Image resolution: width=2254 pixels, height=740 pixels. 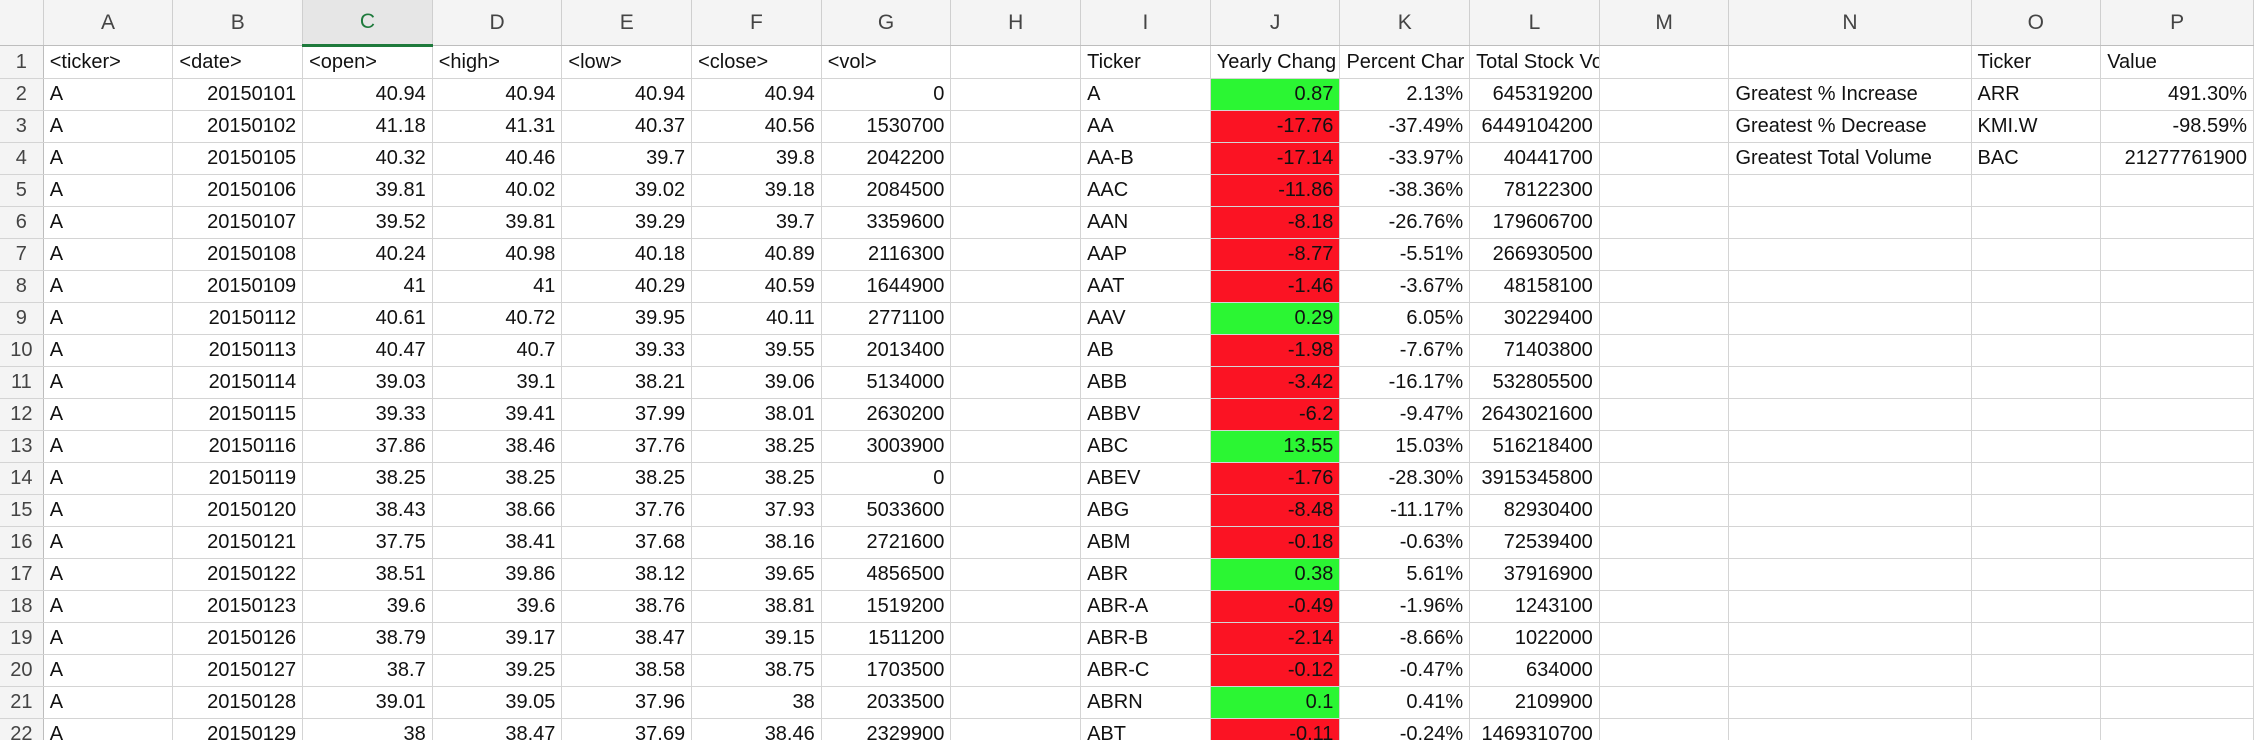 I want to click on cell-h21, so click(x=1016, y=702).